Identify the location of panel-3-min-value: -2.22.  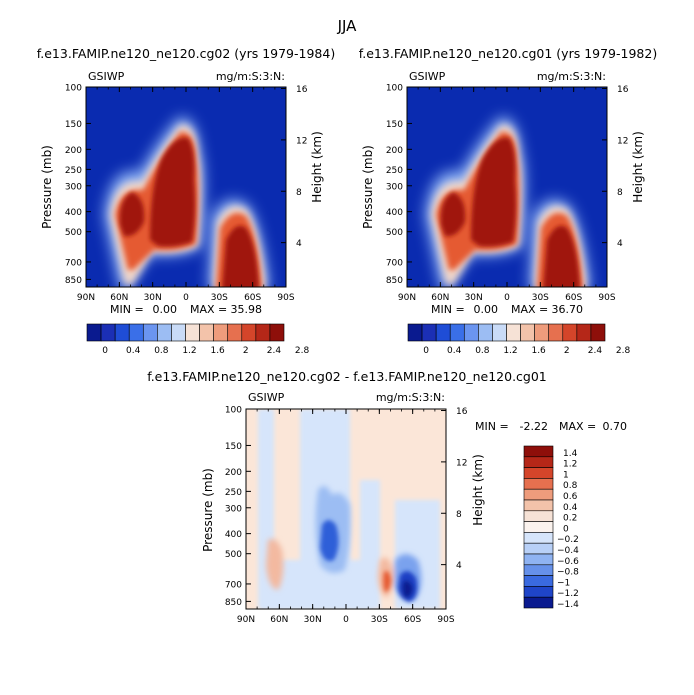
(534, 426).